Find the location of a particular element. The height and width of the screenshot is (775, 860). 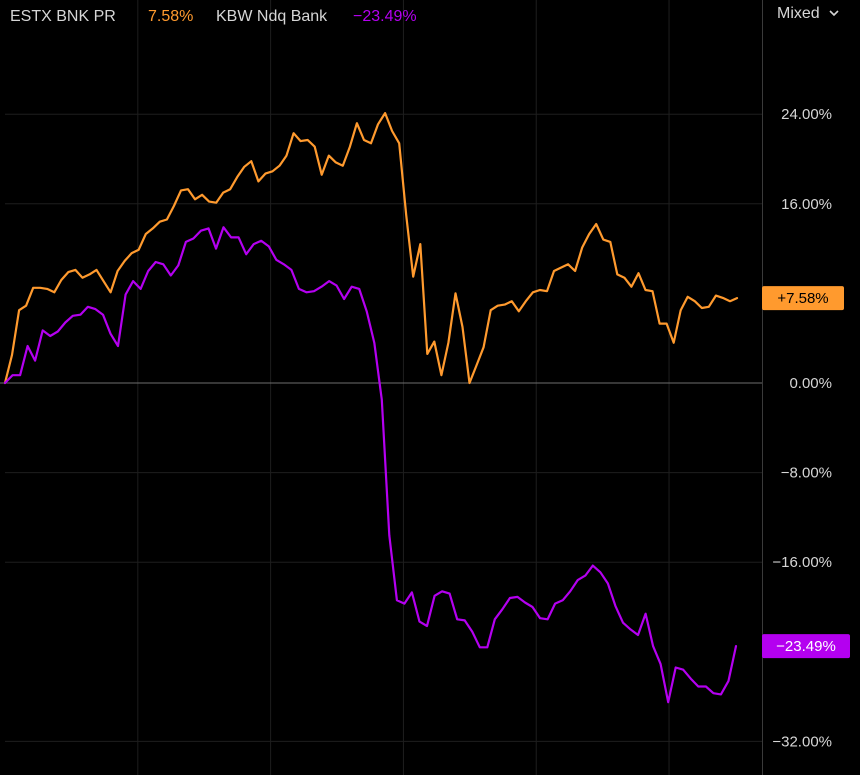

badge-label-1: +7.58% is located at coordinates (802, 298).